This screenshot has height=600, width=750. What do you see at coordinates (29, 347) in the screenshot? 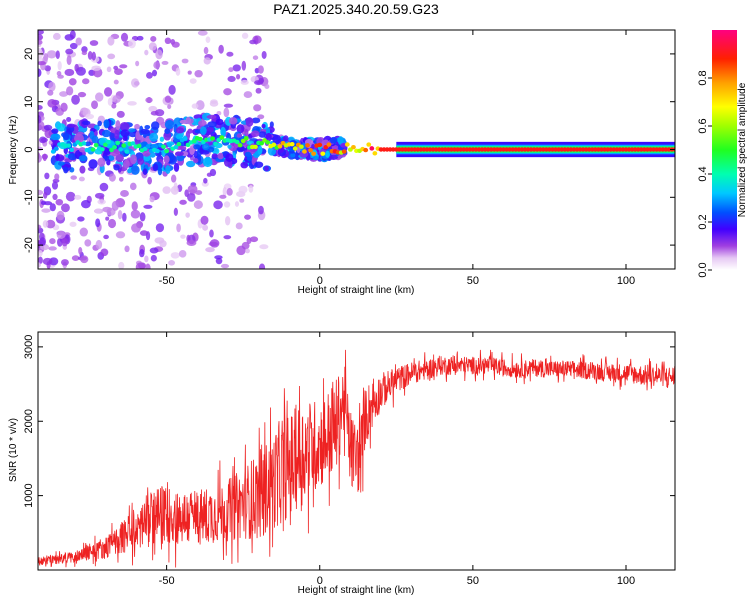
I see `snr-y-tick-label: 3000` at bounding box center [29, 347].